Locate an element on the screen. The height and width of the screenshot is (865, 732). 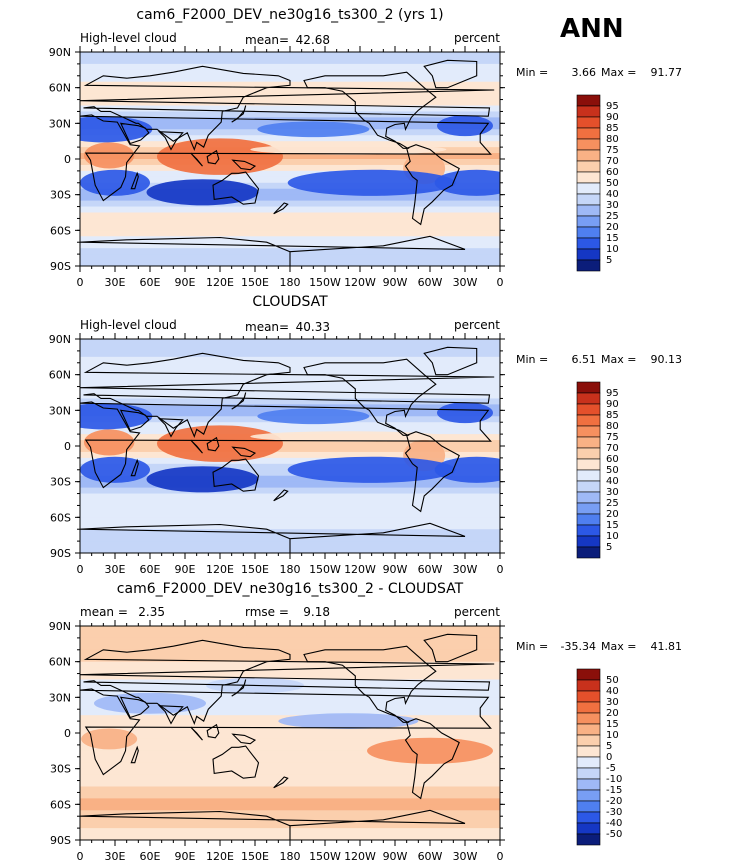
x-tick-label: 60E is located at coordinates (150, 282).